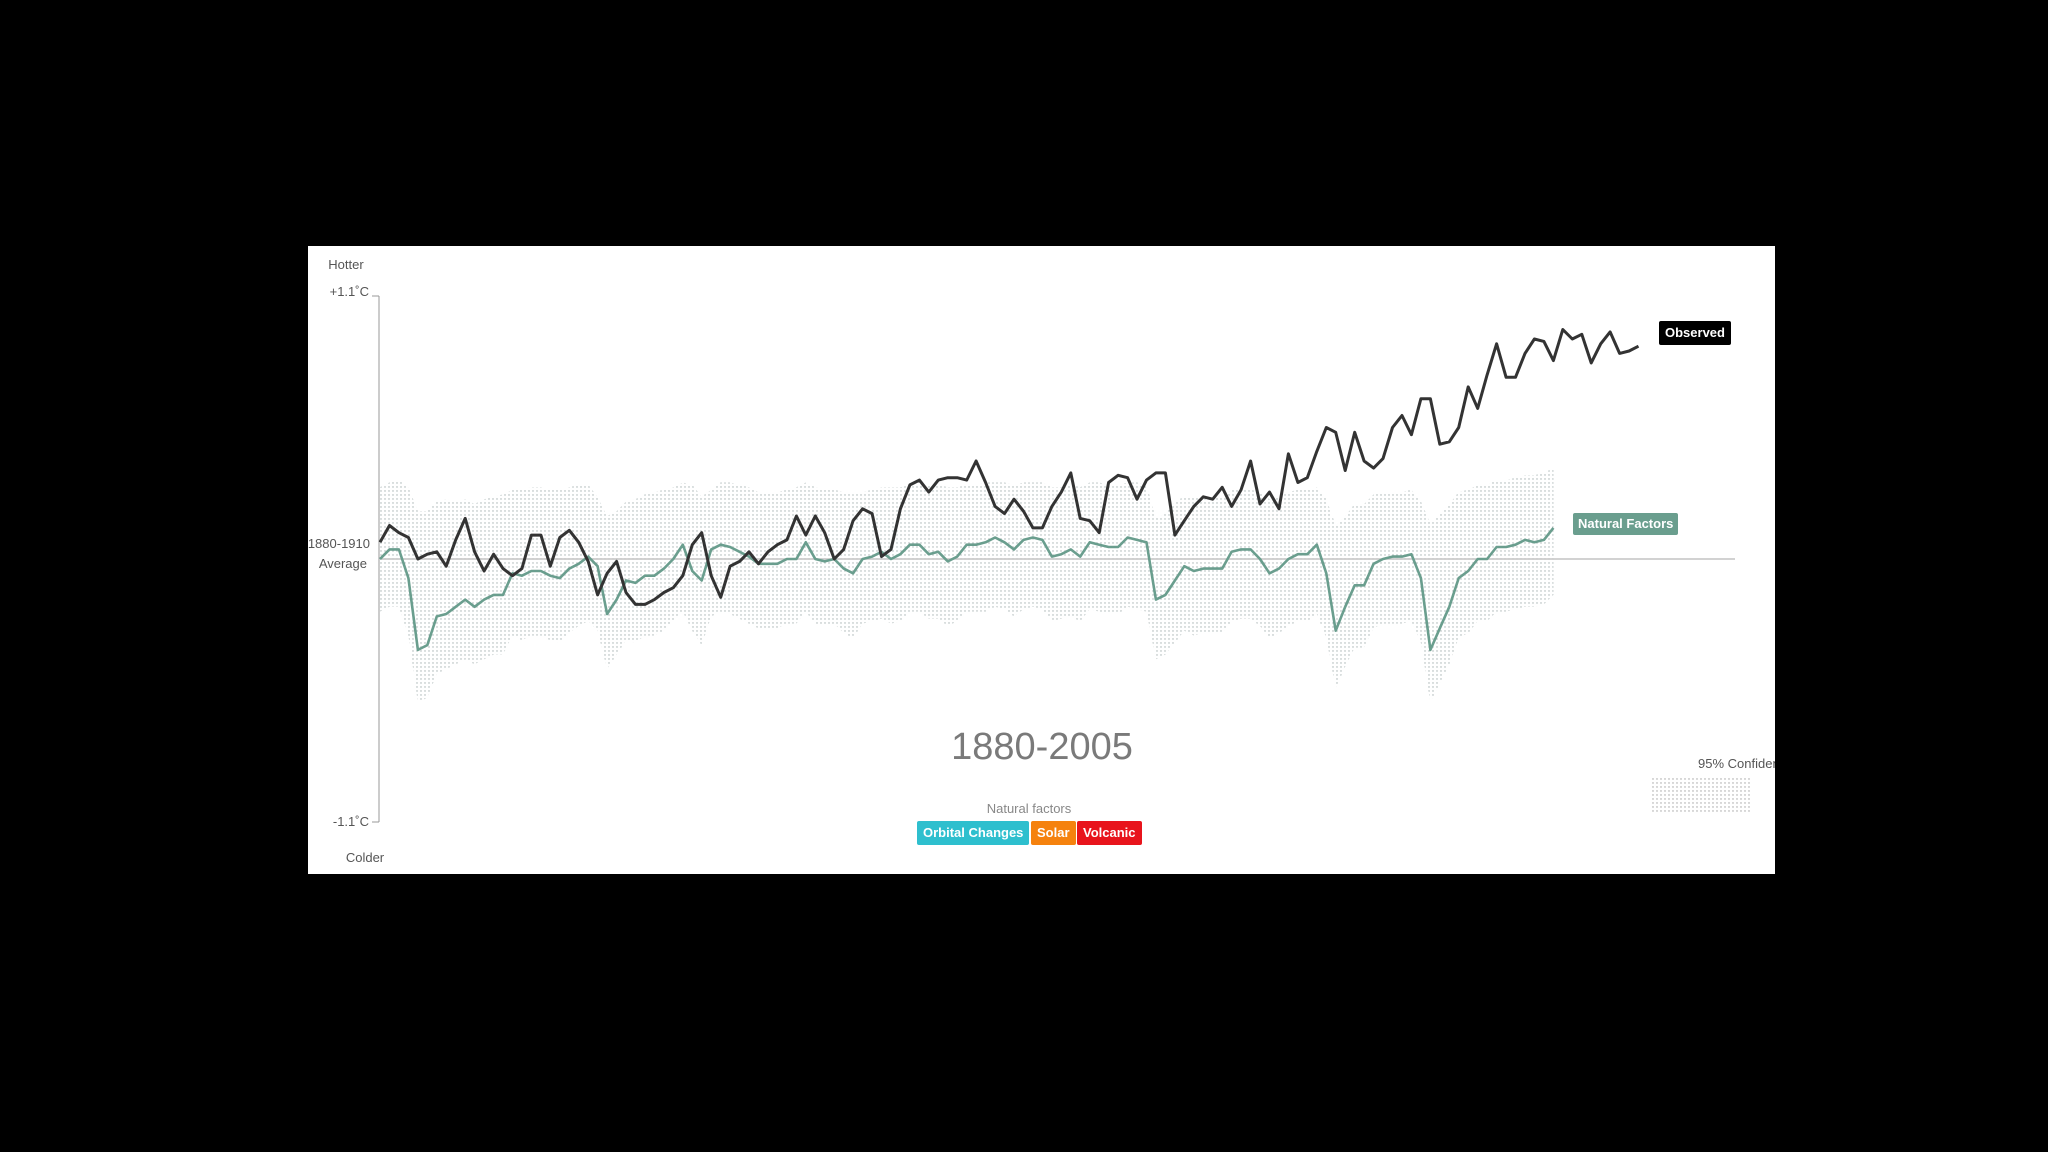  What do you see at coordinates (1053, 833) in the screenshot?
I see `solar-button: Solar` at bounding box center [1053, 833].